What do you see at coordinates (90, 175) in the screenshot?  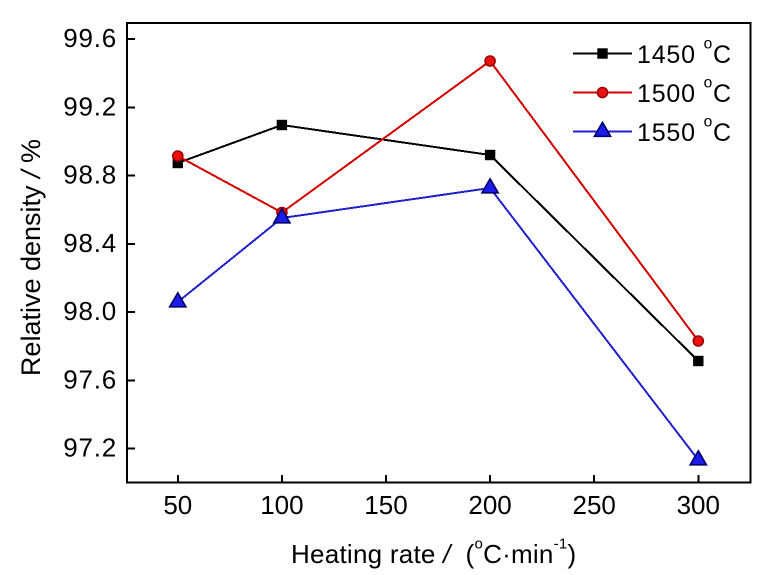 I see `svg-text: 98.8` at bounding box center [90, 175].